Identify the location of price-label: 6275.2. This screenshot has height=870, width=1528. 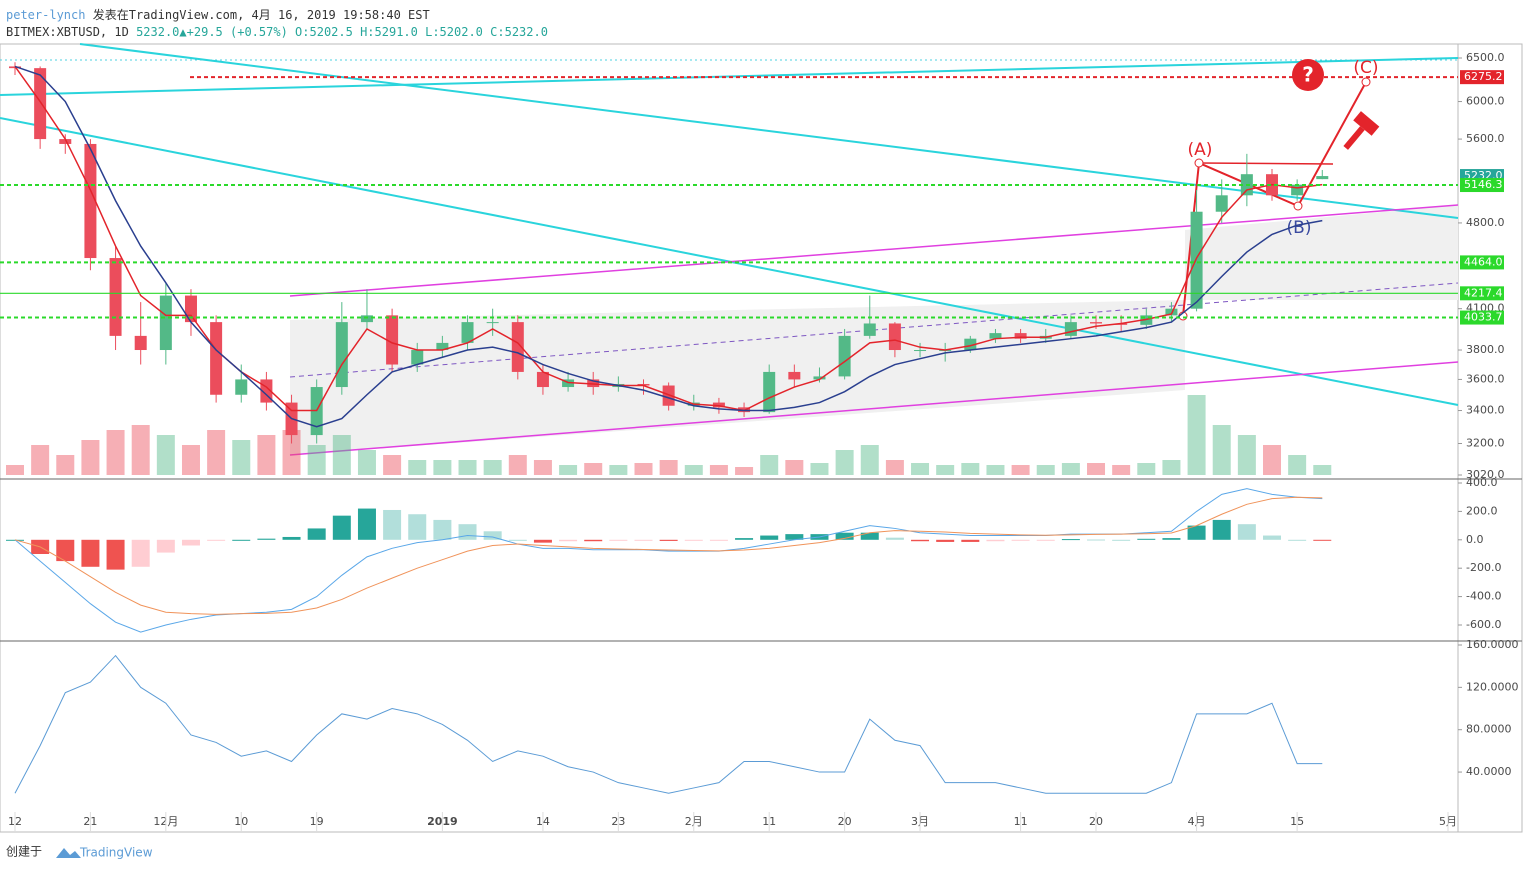
(1483, 76).